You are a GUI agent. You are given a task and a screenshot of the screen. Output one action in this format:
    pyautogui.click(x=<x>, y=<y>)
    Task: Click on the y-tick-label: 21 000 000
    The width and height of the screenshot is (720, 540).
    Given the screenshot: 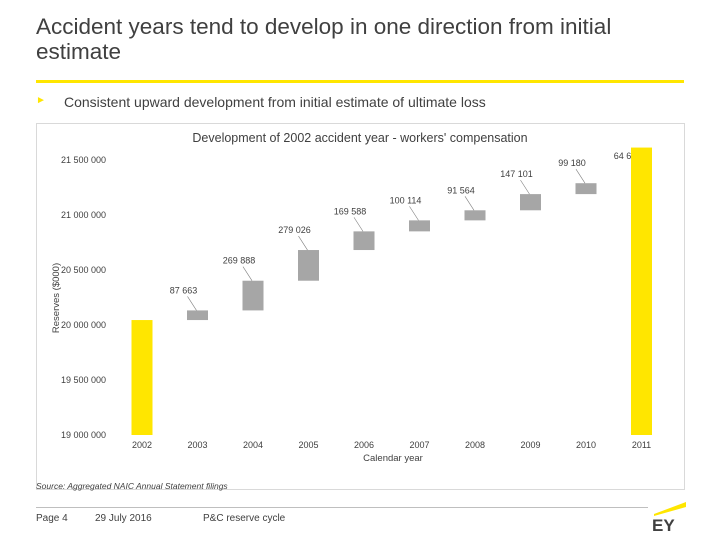 What is the action you would take?
    pyautogui.click(x=83, y=215)
    